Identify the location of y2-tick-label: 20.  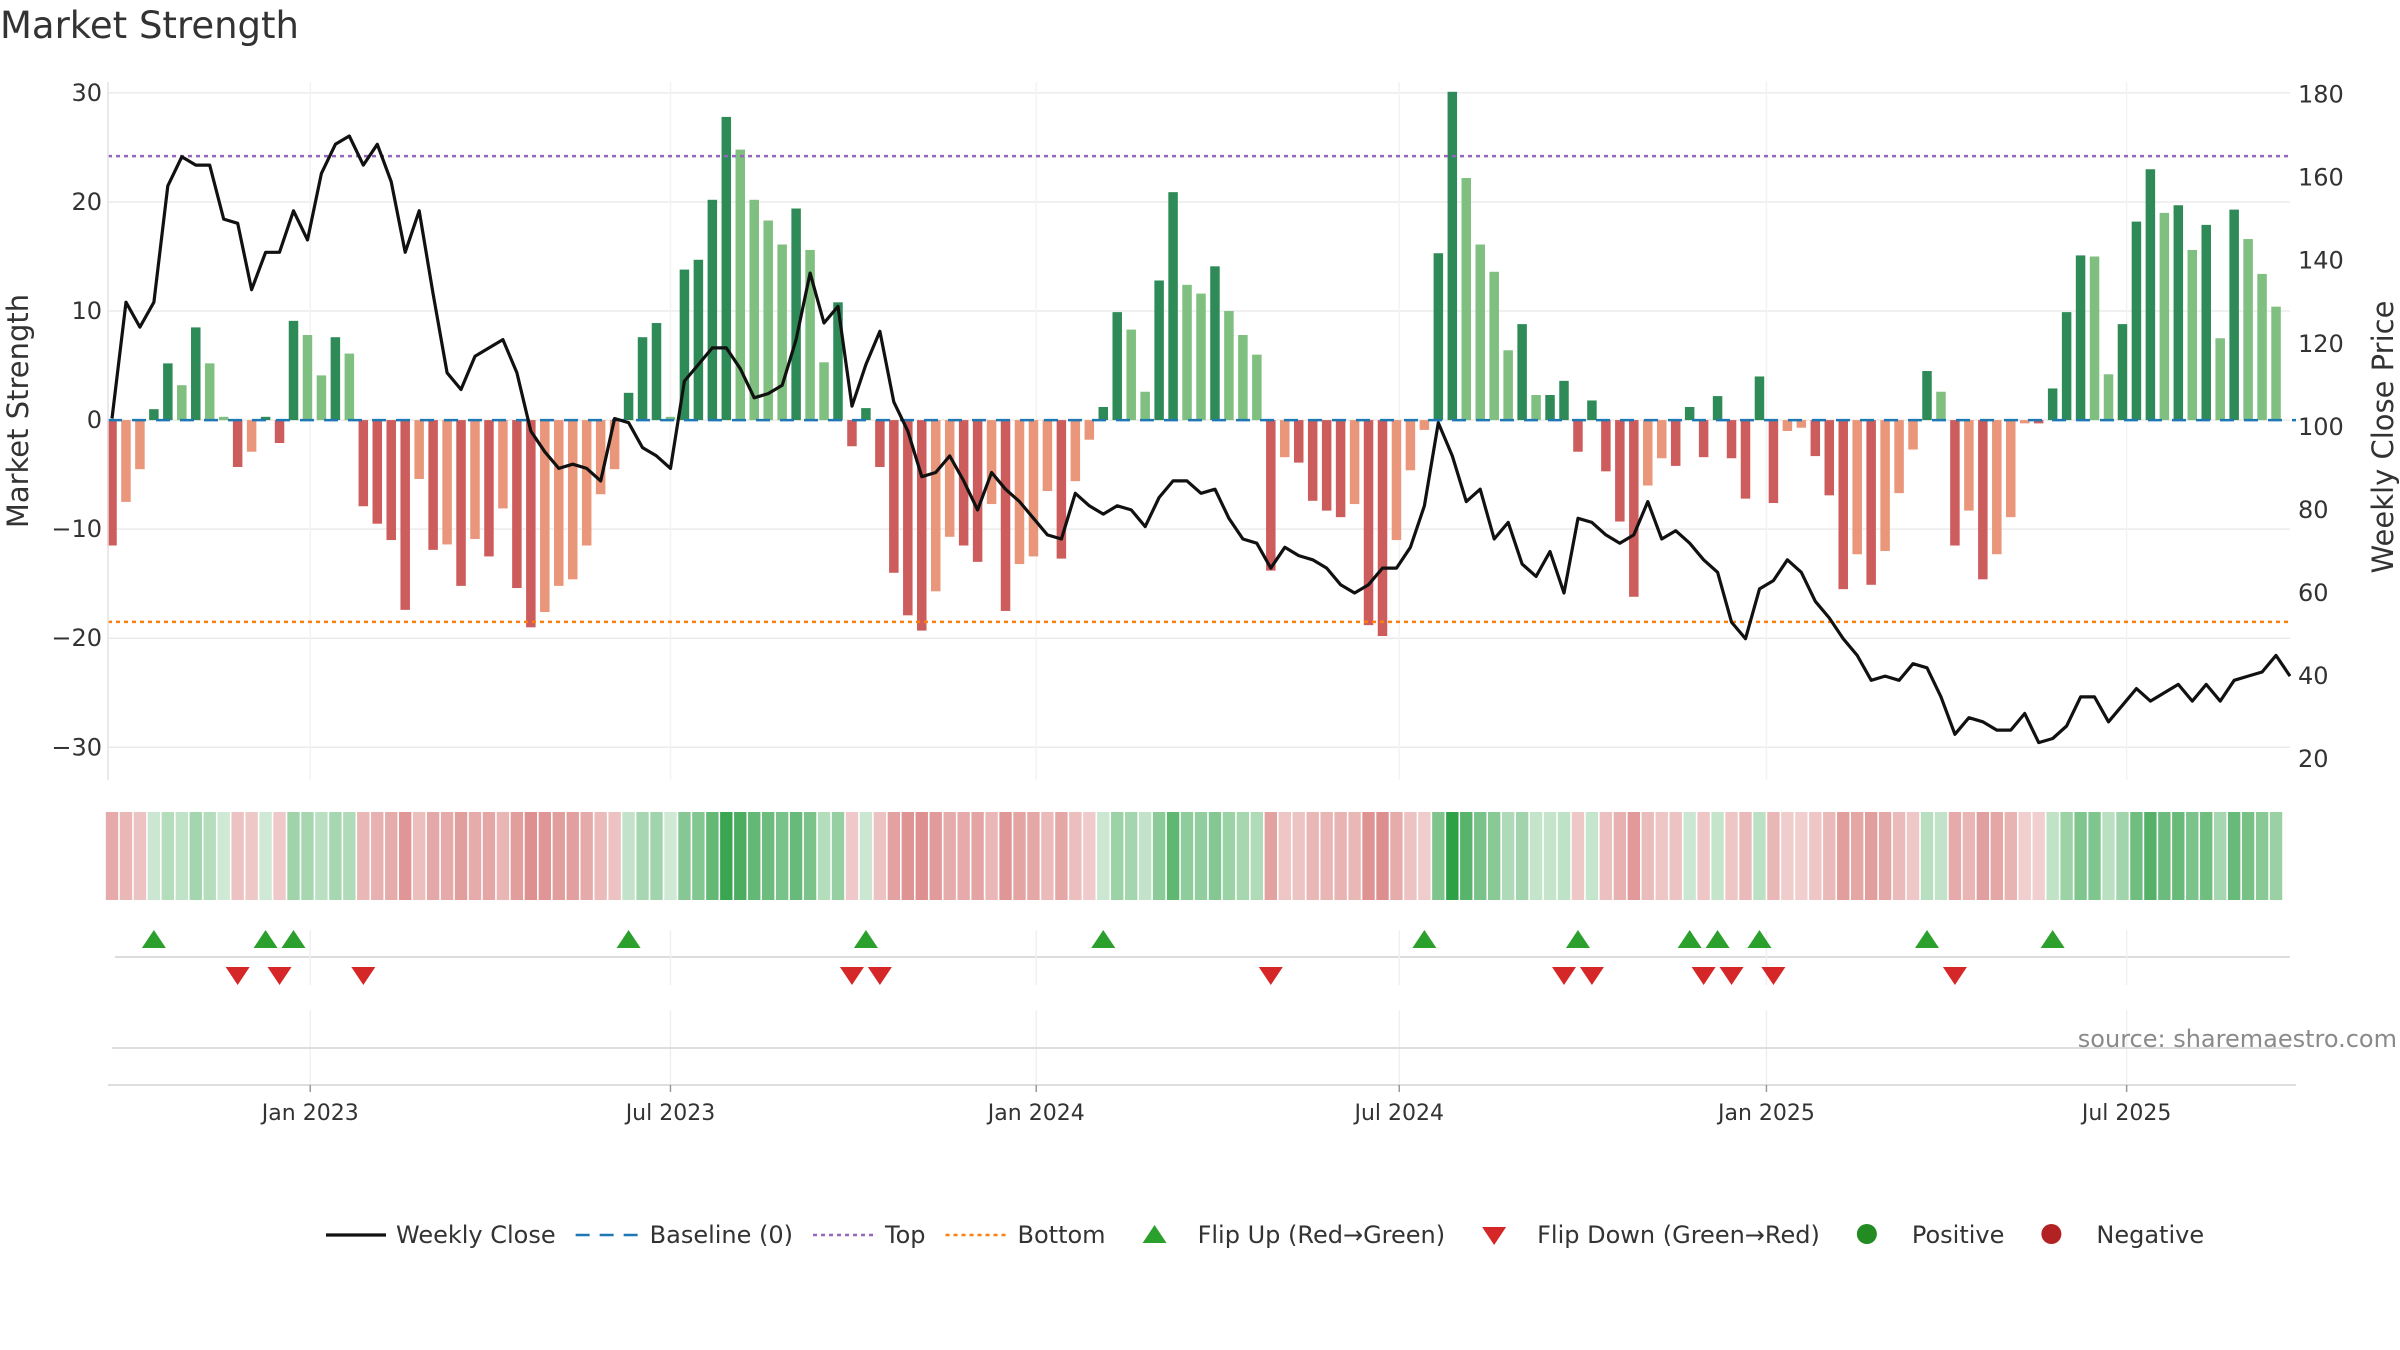
(2313, 759).